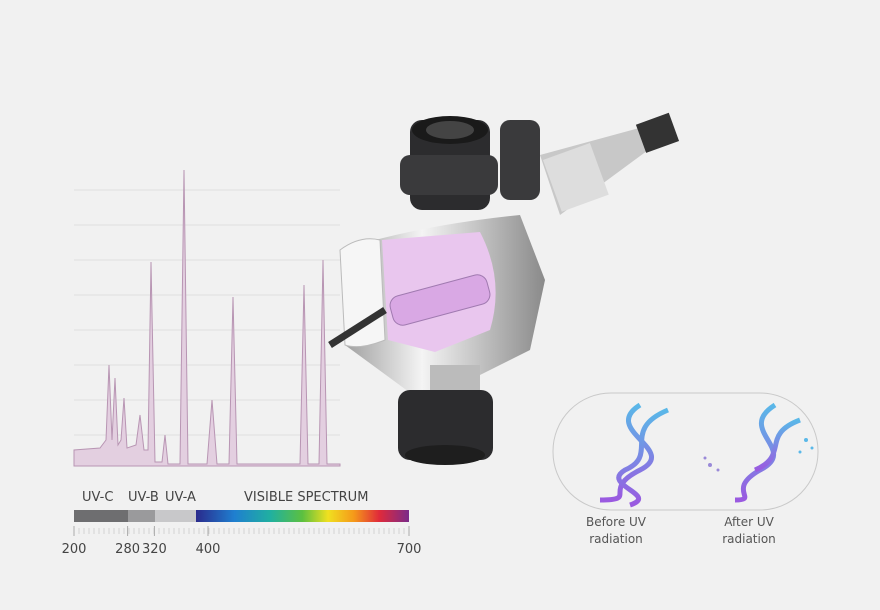 This screenshot has width=880, height=610. Describe the element at coordinates (141, 516) in the screenshot. I see `uvb-band` at that location.